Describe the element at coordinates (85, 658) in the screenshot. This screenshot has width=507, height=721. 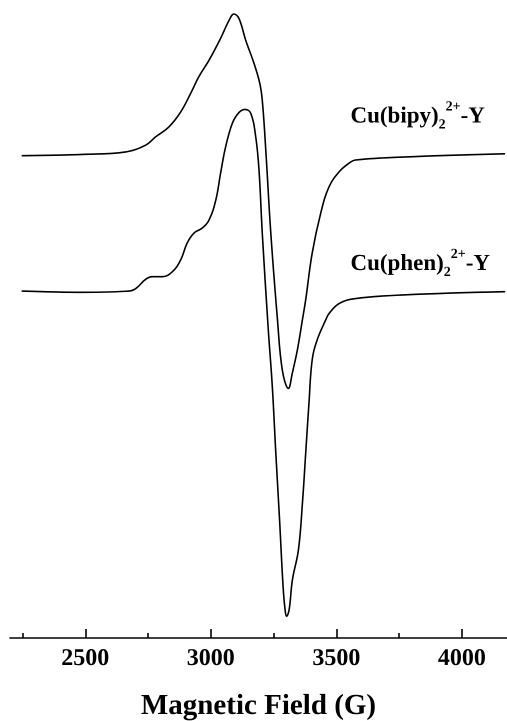
I see `x-tick-label: 2500` at that location.